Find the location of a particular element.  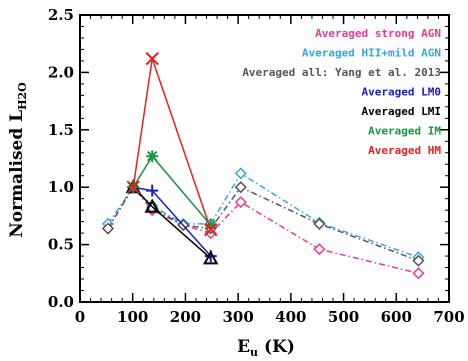

x-tick-label: 700 is located at coordinates (448, 317).